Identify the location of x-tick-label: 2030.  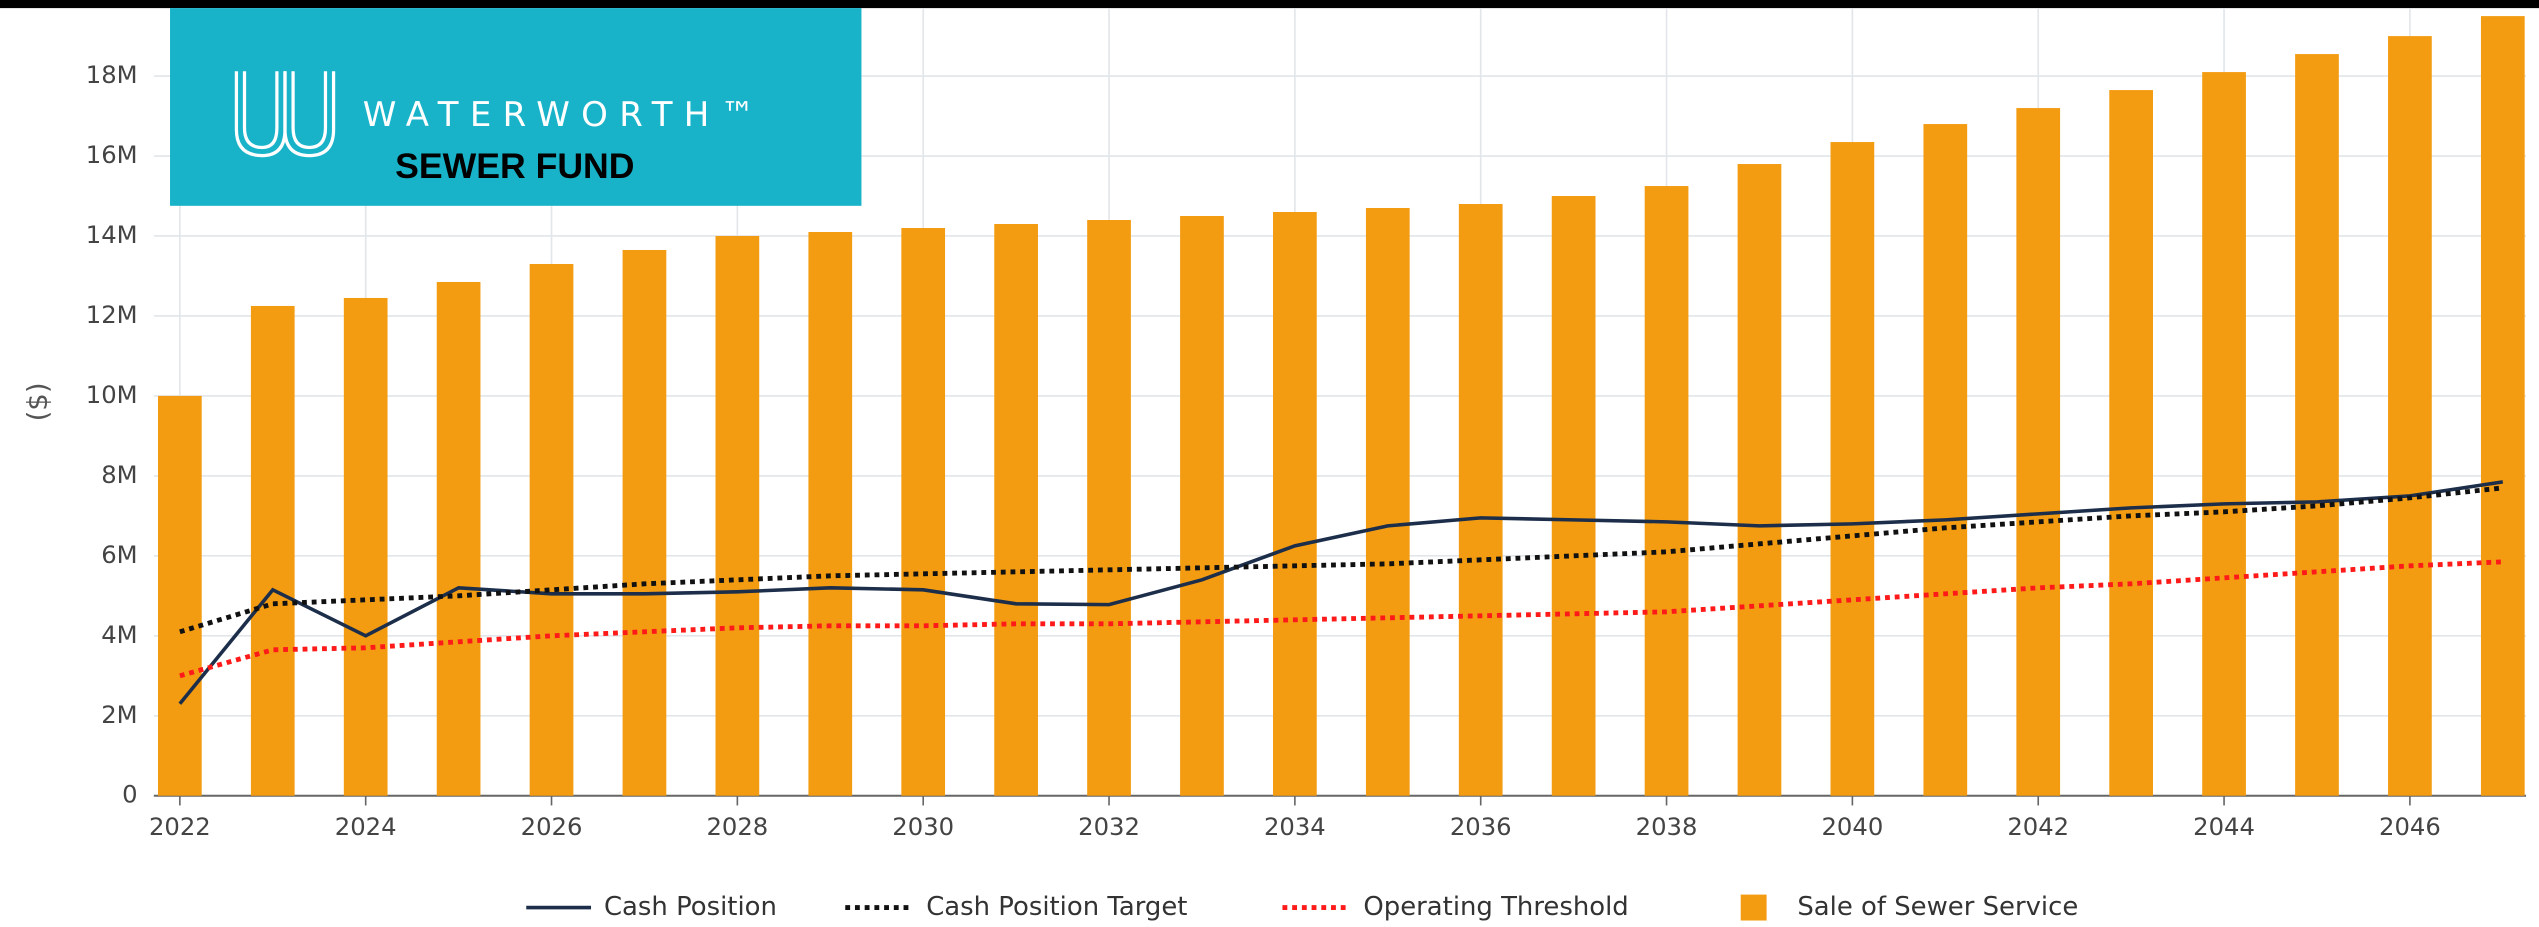
(923, 826).